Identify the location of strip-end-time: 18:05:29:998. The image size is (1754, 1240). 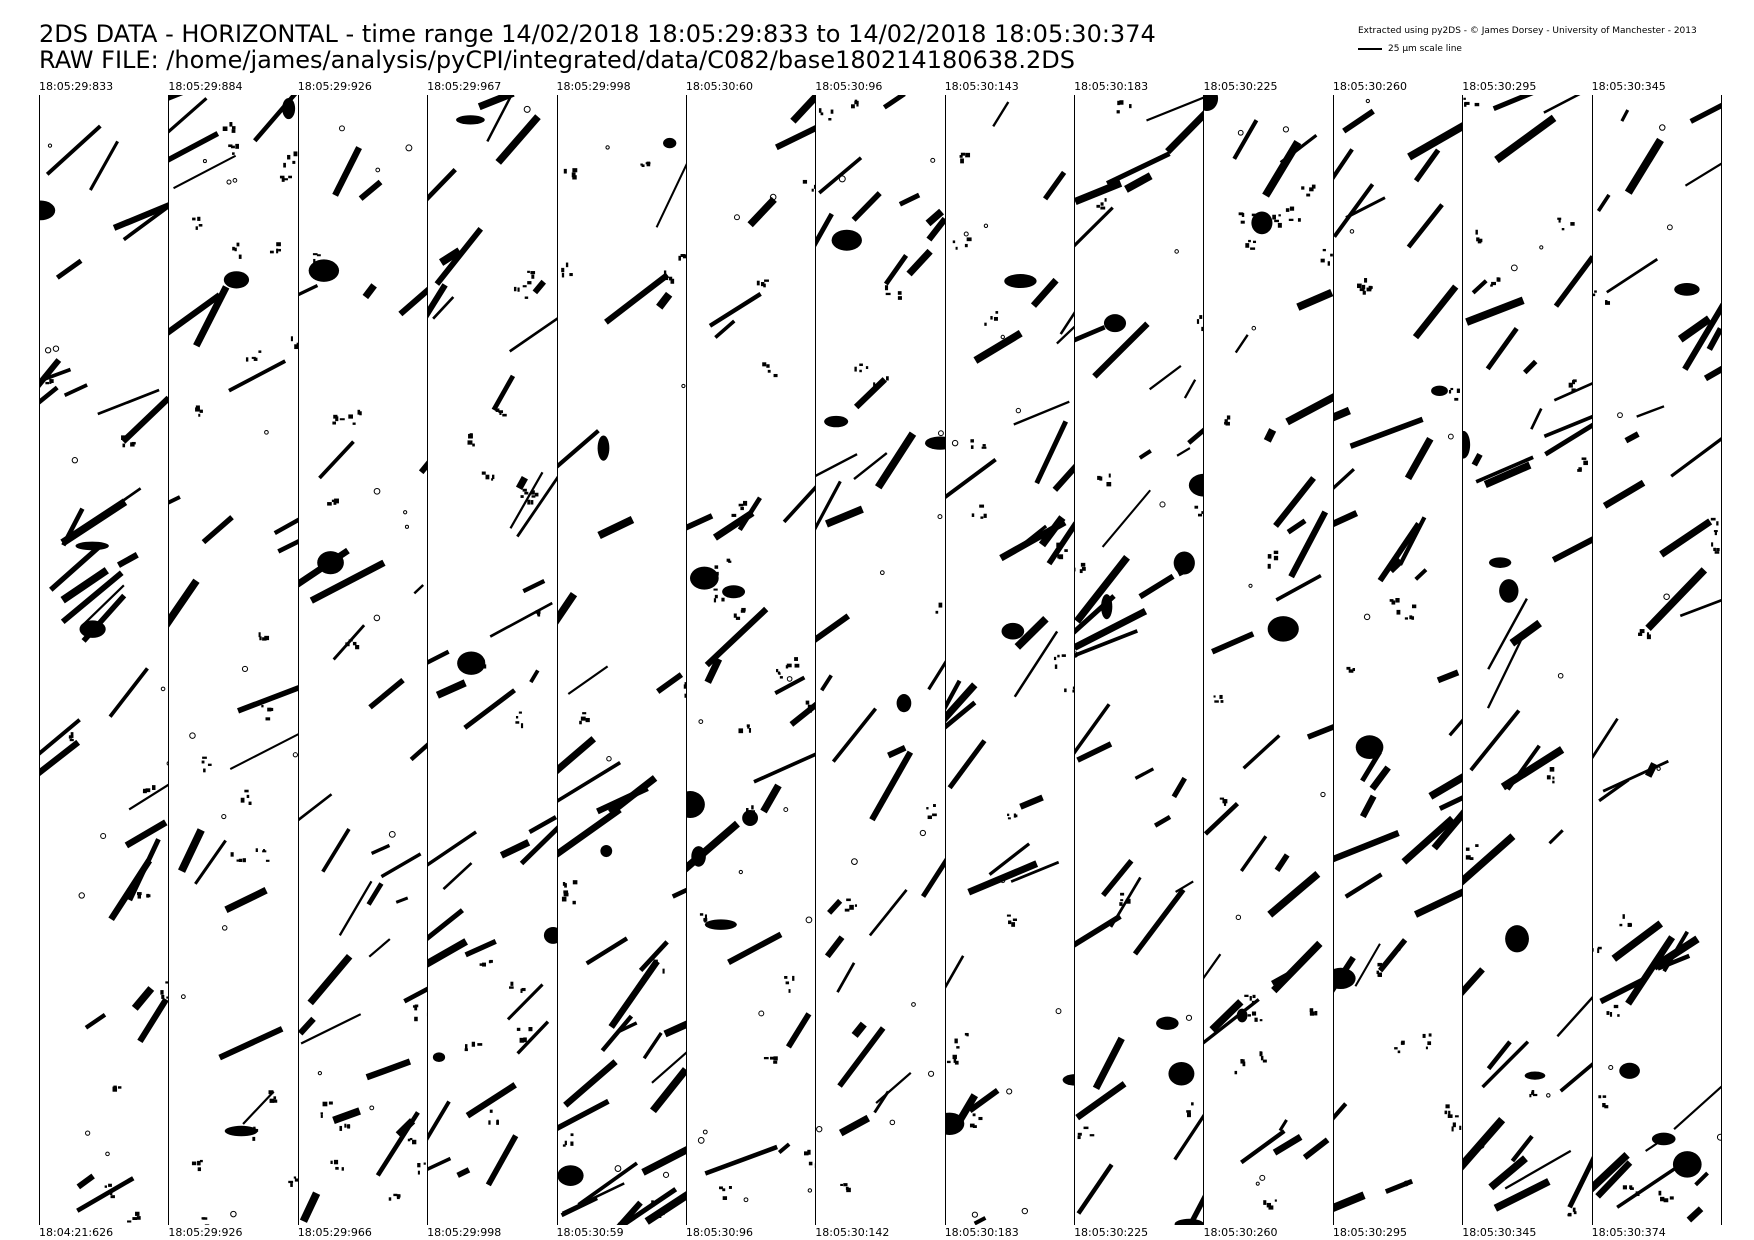
(464, 1232).